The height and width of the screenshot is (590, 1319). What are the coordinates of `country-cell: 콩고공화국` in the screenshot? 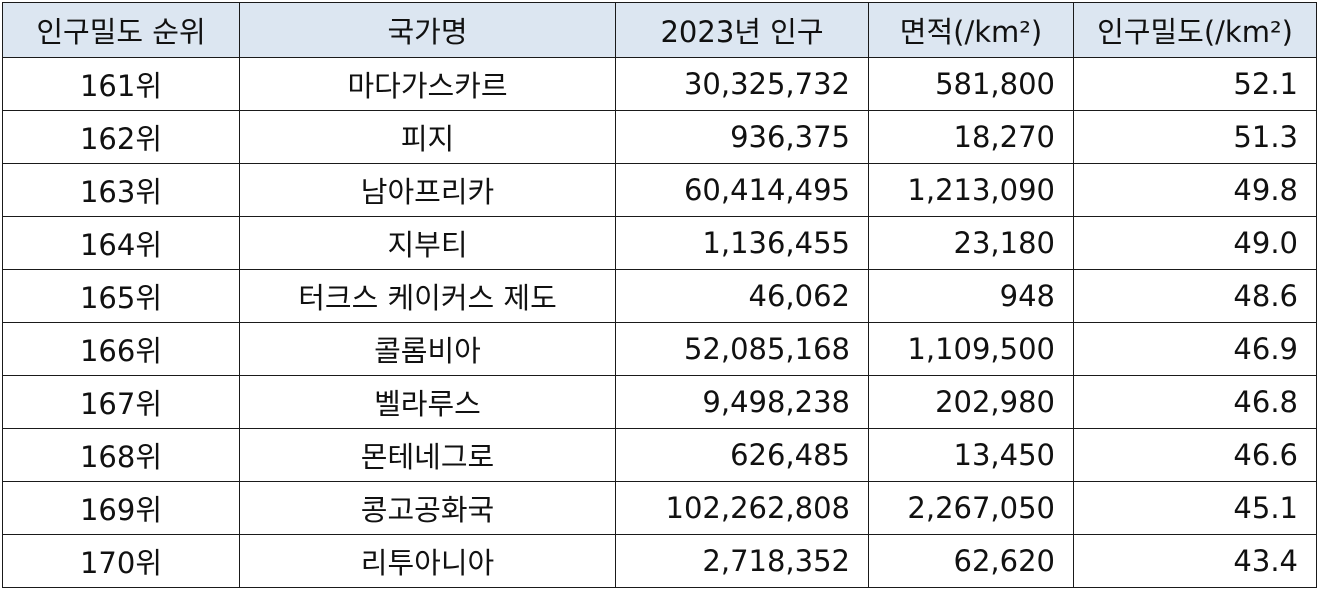 It's located at (427, 508).